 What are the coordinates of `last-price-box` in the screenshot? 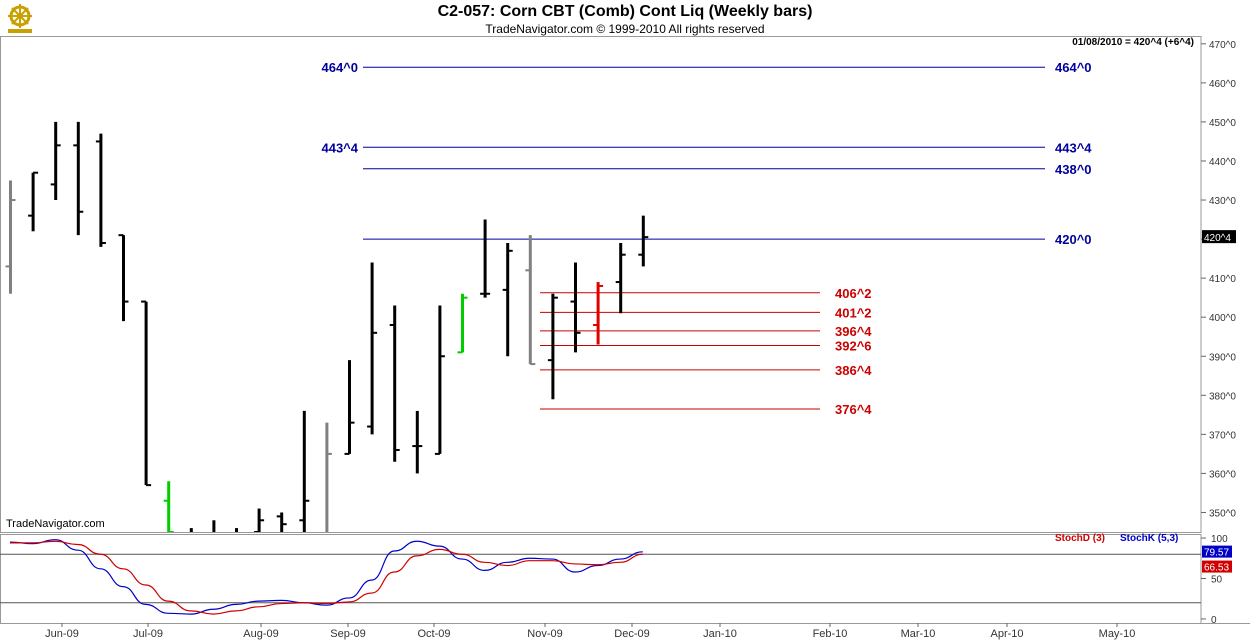 It's located at (1219, 237).